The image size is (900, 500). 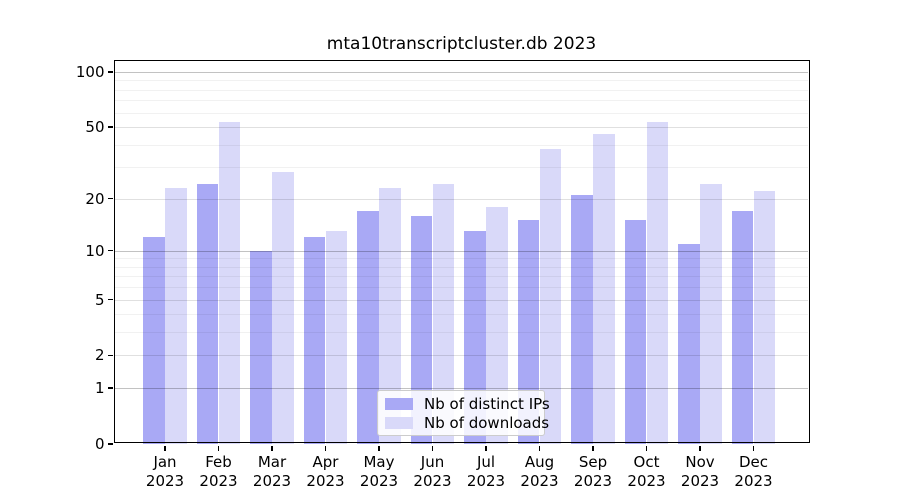 I want to click on y-tick-label-0: 0, so click(x=99, y=444).